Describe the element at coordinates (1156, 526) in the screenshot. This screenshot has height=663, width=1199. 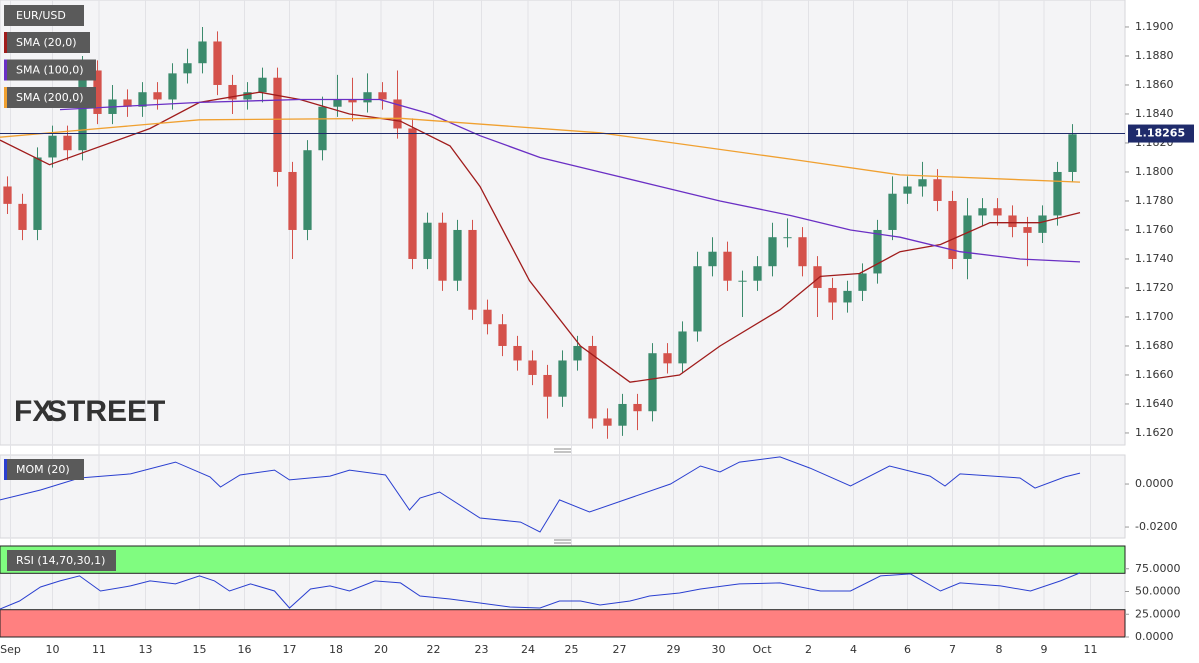
I see `y-tick-label: -0.0200` at that location.